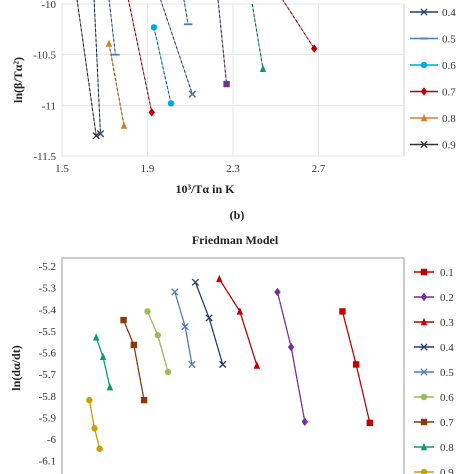 This screenshot has height=474, width=474. What do you see at coordinates (235, 240) in the screenshot?
I see `chart-title-bottom: Friedman Model` at bounding box center [235, 240].